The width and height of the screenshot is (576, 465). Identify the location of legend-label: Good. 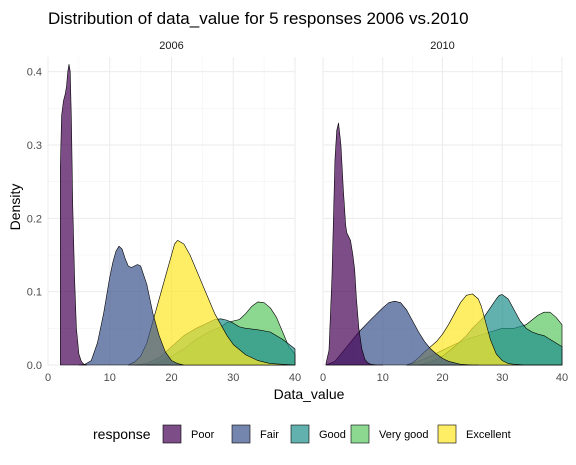
(332, 435).